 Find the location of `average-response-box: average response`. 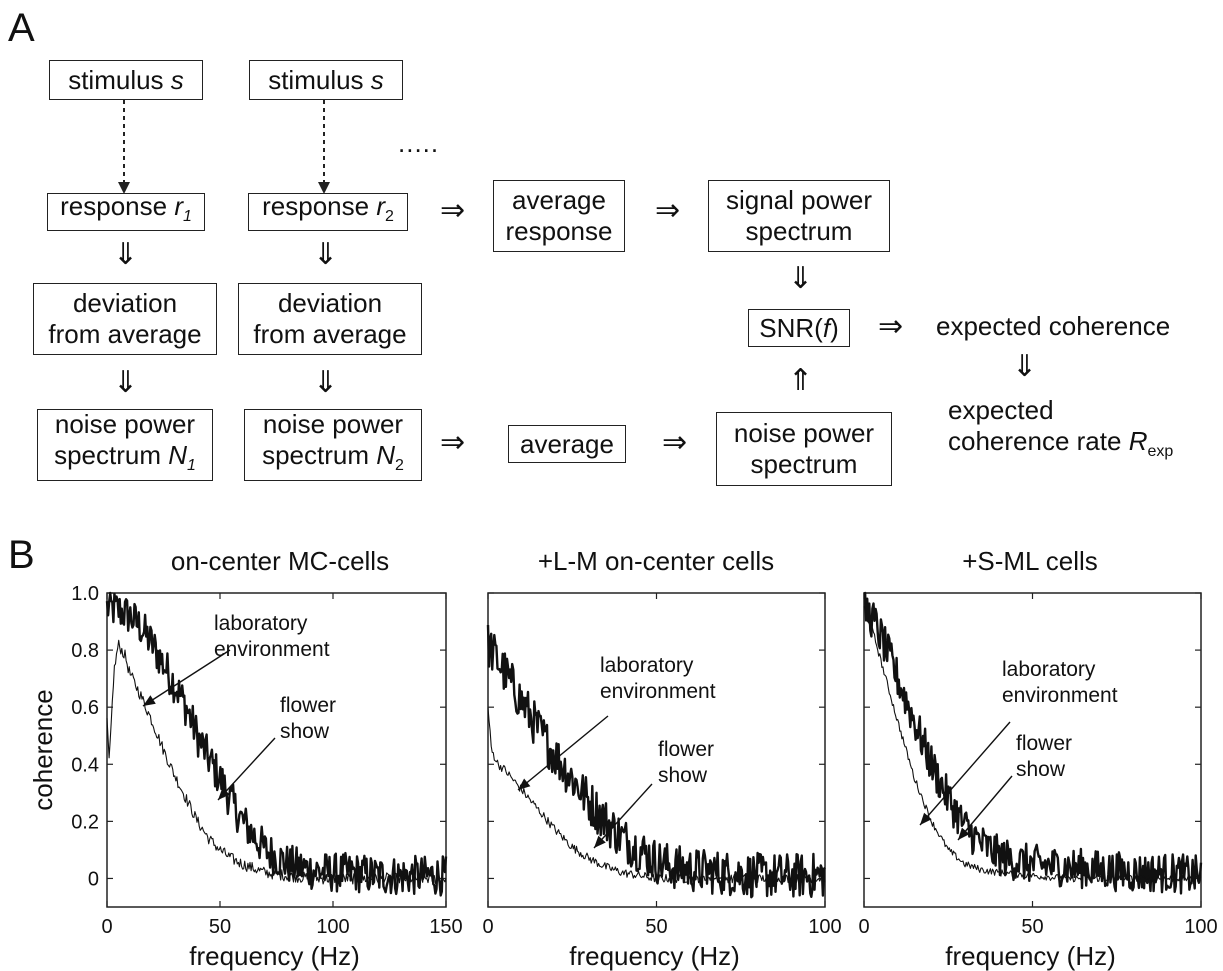

average-response-box: average response is located at coordinates (559, 216).